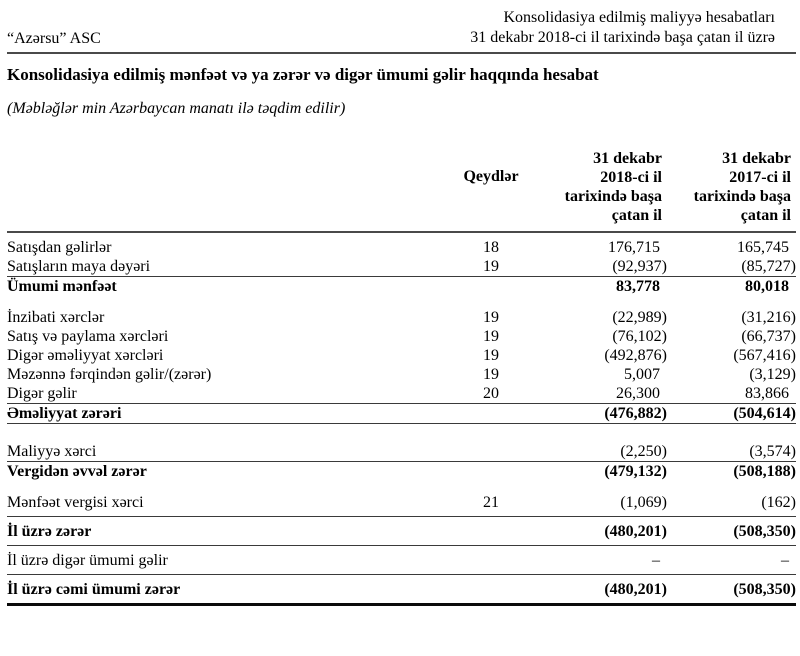  What do you see at coordinates (598, 413) in the screenshot?
I see `value-2018: (476,882)` at bounding box center [598, 413].